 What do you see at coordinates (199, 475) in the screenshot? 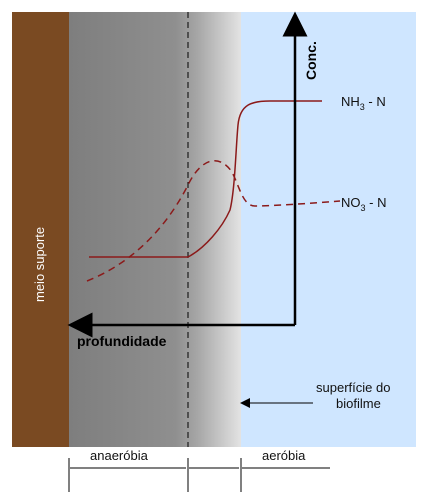
I see `zone-bracket` at bounding box center [199, 475].